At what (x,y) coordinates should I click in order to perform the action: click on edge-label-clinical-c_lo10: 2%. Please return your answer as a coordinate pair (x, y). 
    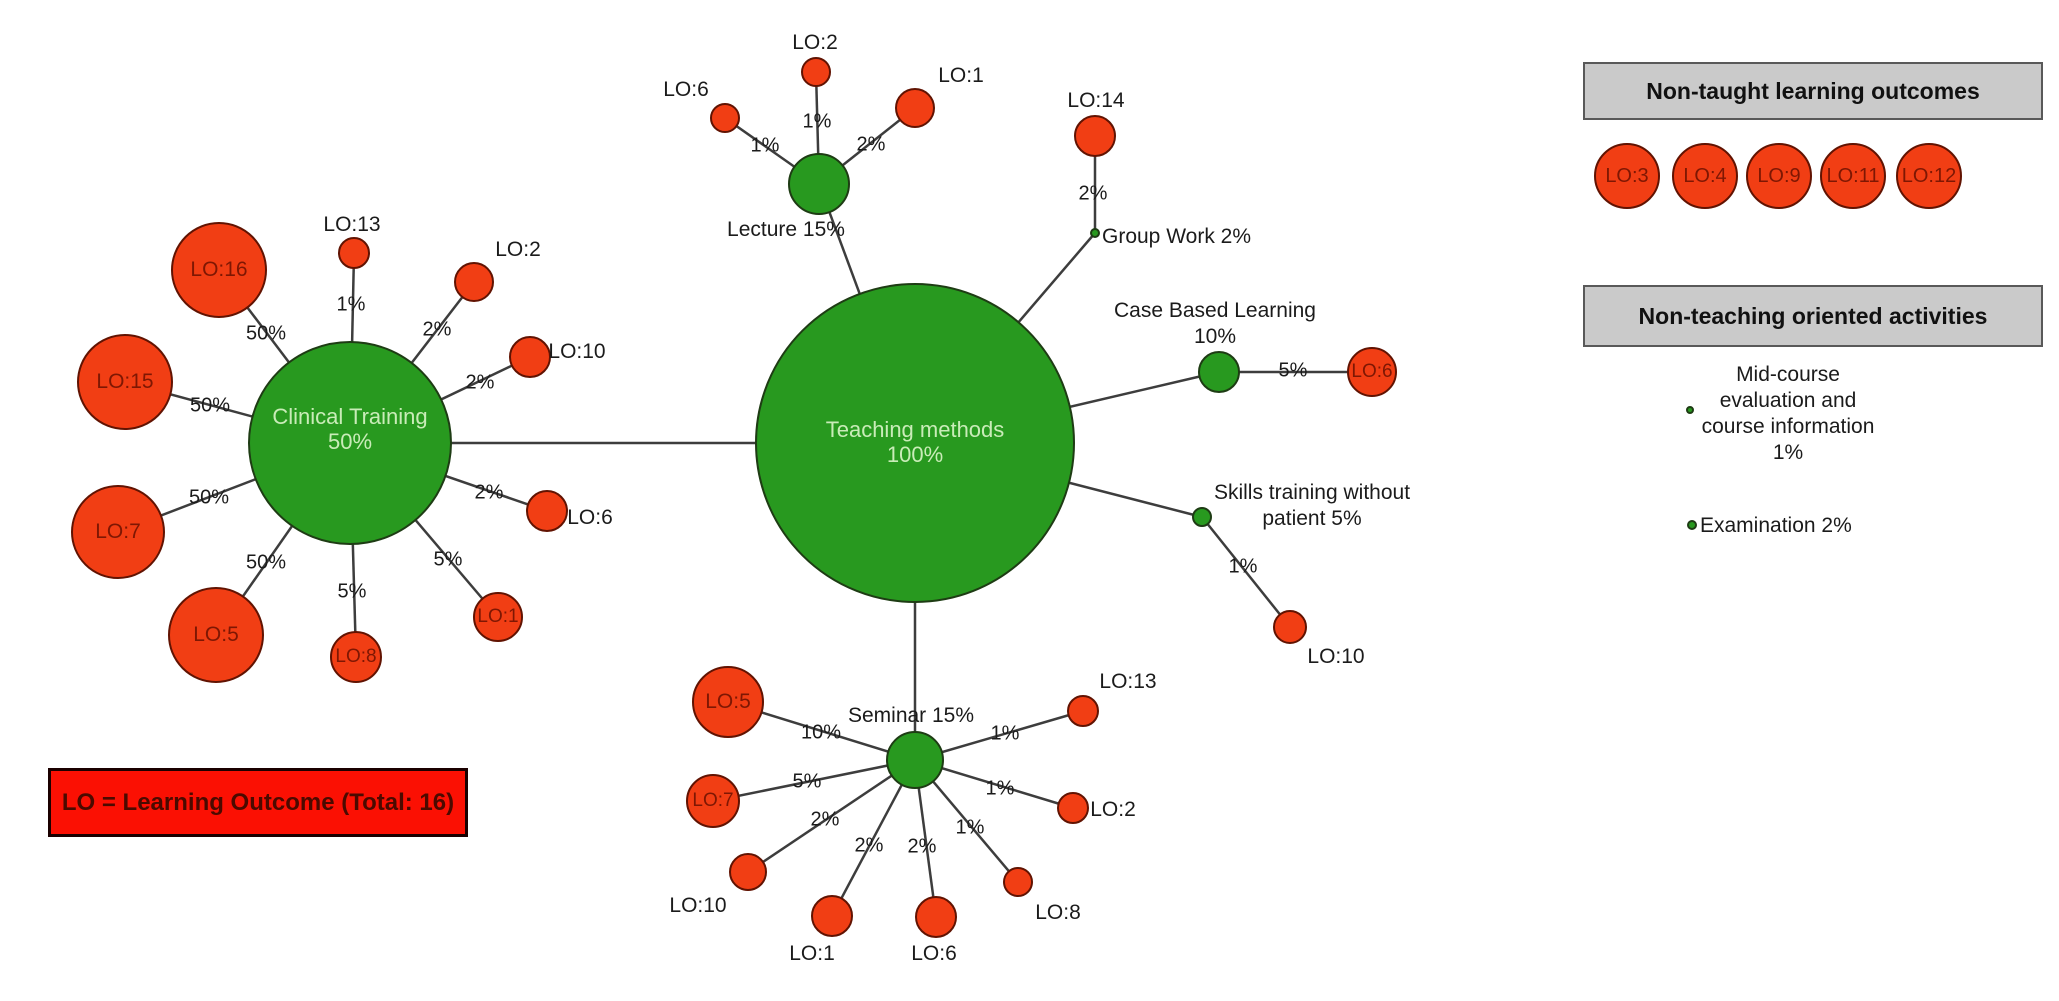
    Looking at the image, I should click on (480, 382).